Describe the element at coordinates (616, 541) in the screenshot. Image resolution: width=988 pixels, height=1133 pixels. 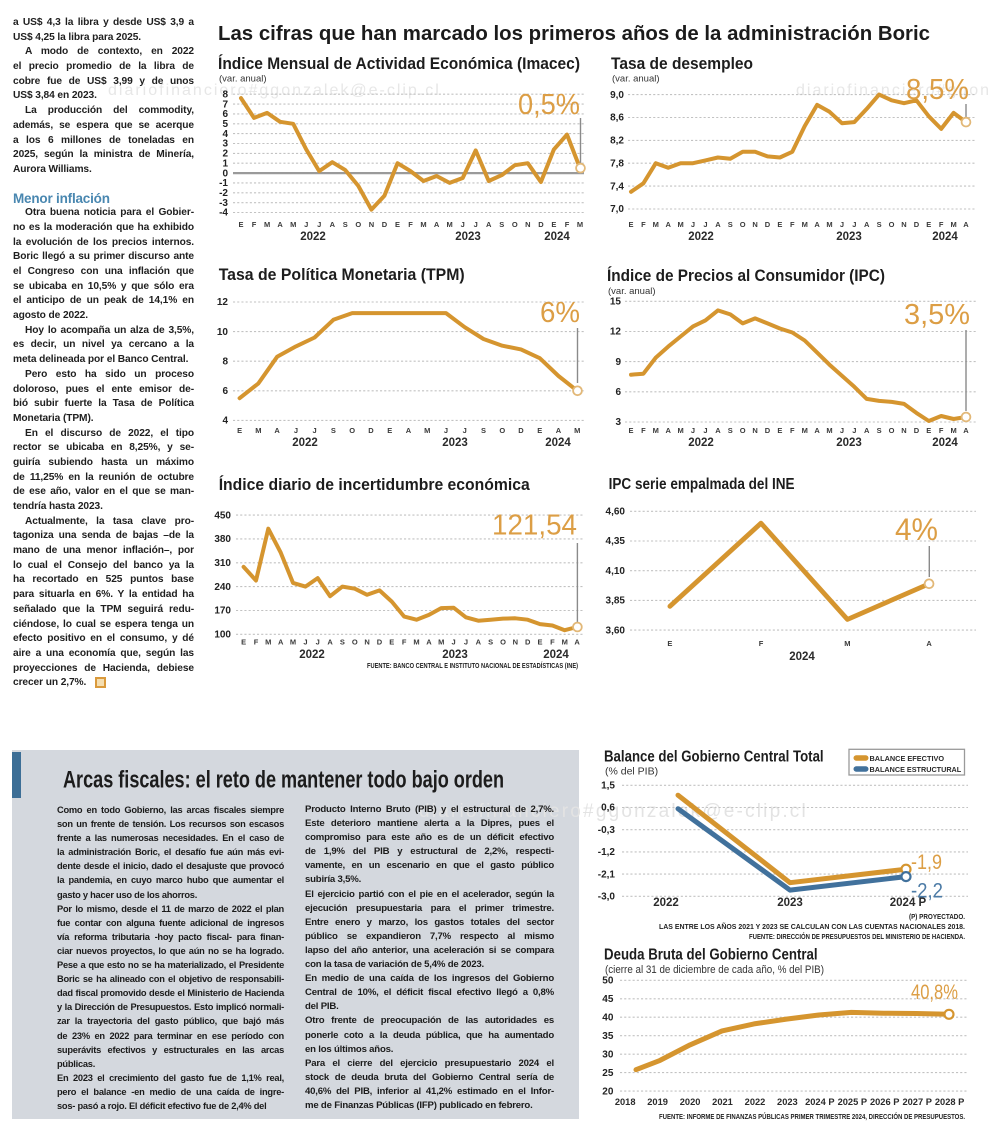
I see `svg-text: 4,35` at that location.